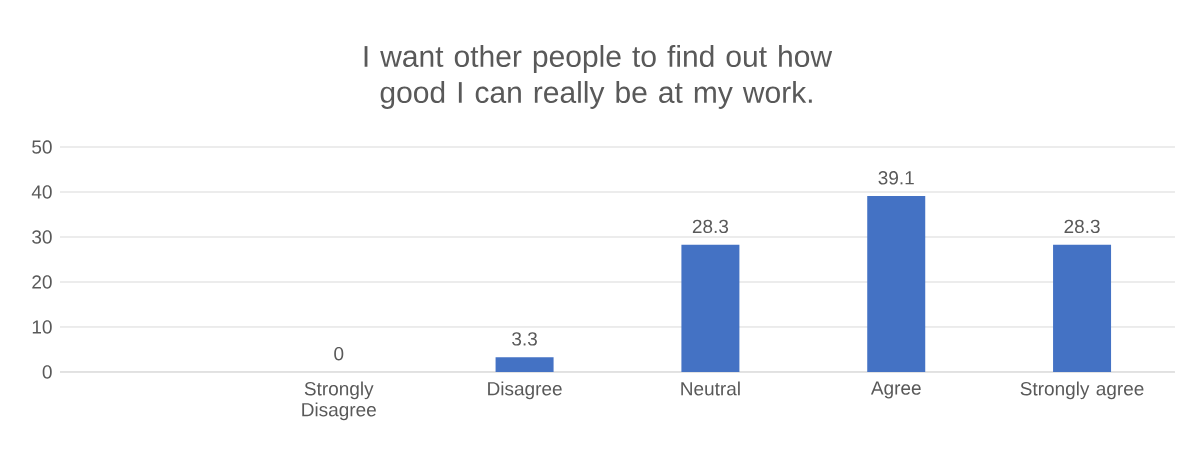 The image size is (1195, 452). I want to click on y-tick-label: 40, so click(41, 192).